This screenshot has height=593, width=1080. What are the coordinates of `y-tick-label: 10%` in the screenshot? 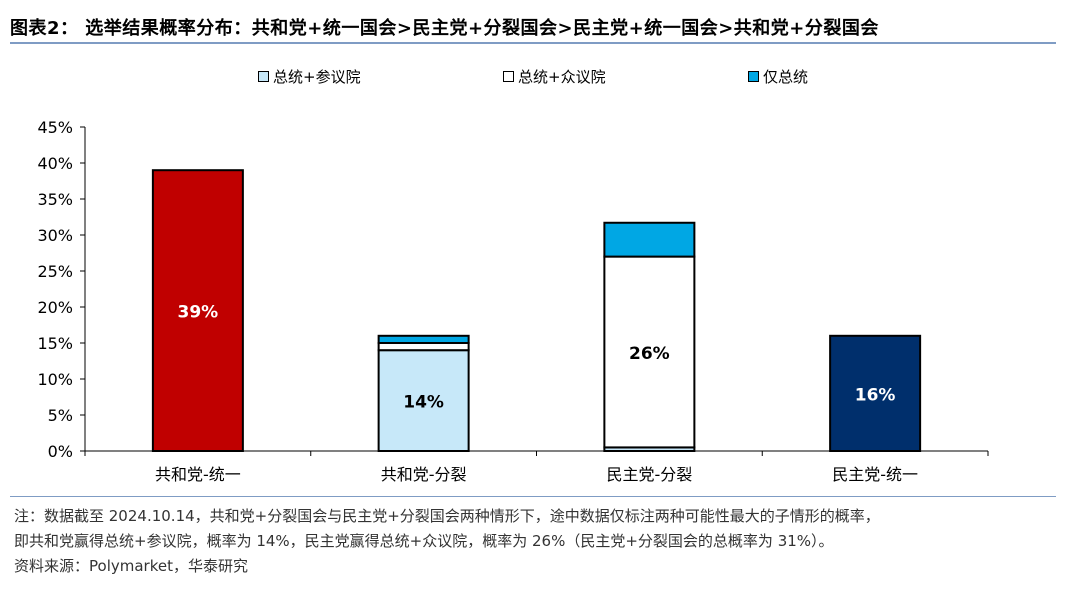 It's located at (55, 379).